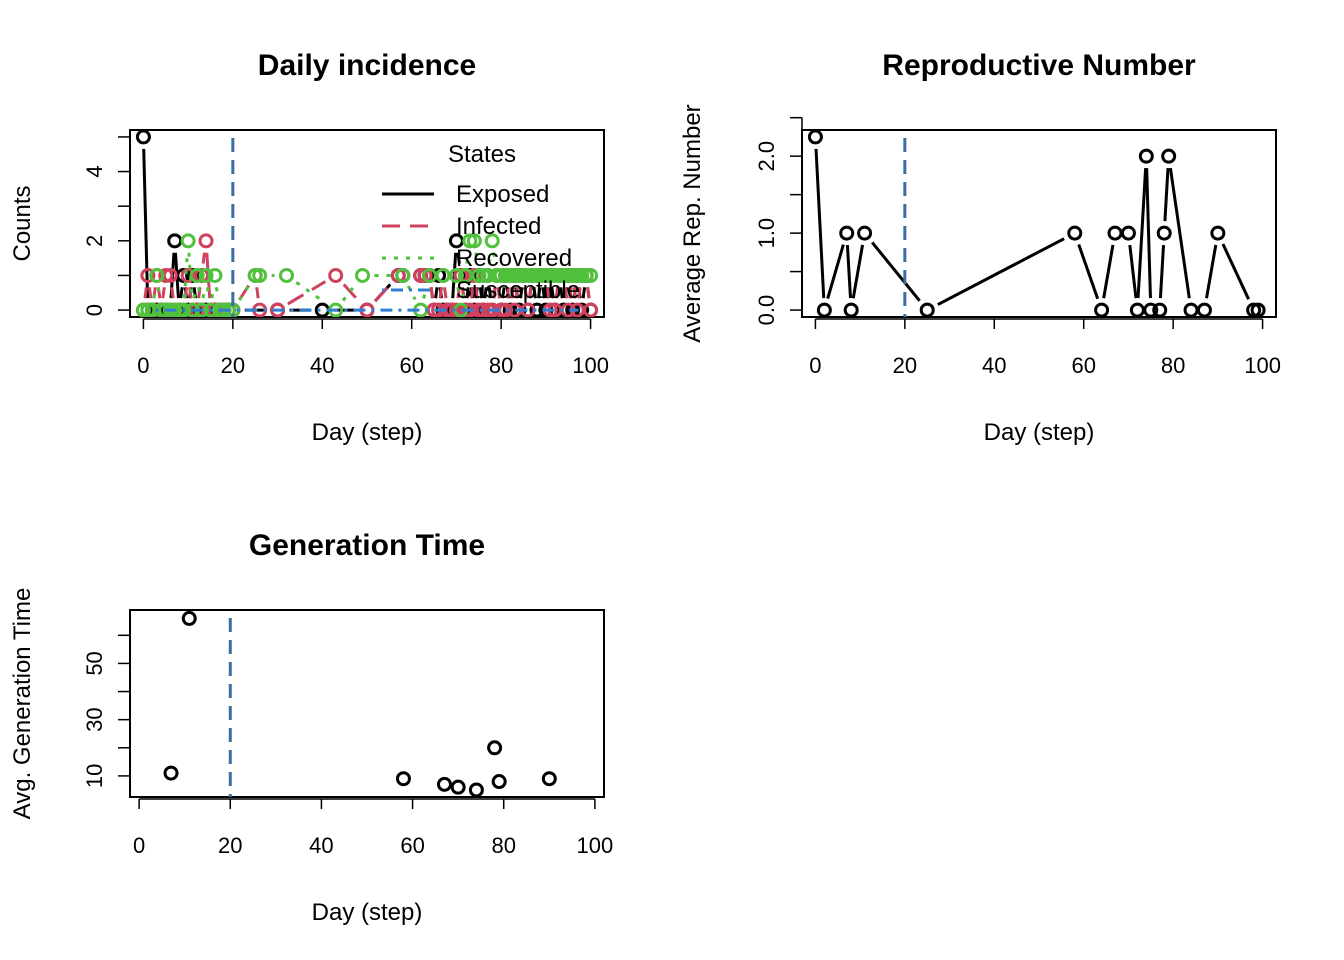 This screenshot has width=1344, height=960. I want to click on legend-label: Susceptible, so click(518, 290).